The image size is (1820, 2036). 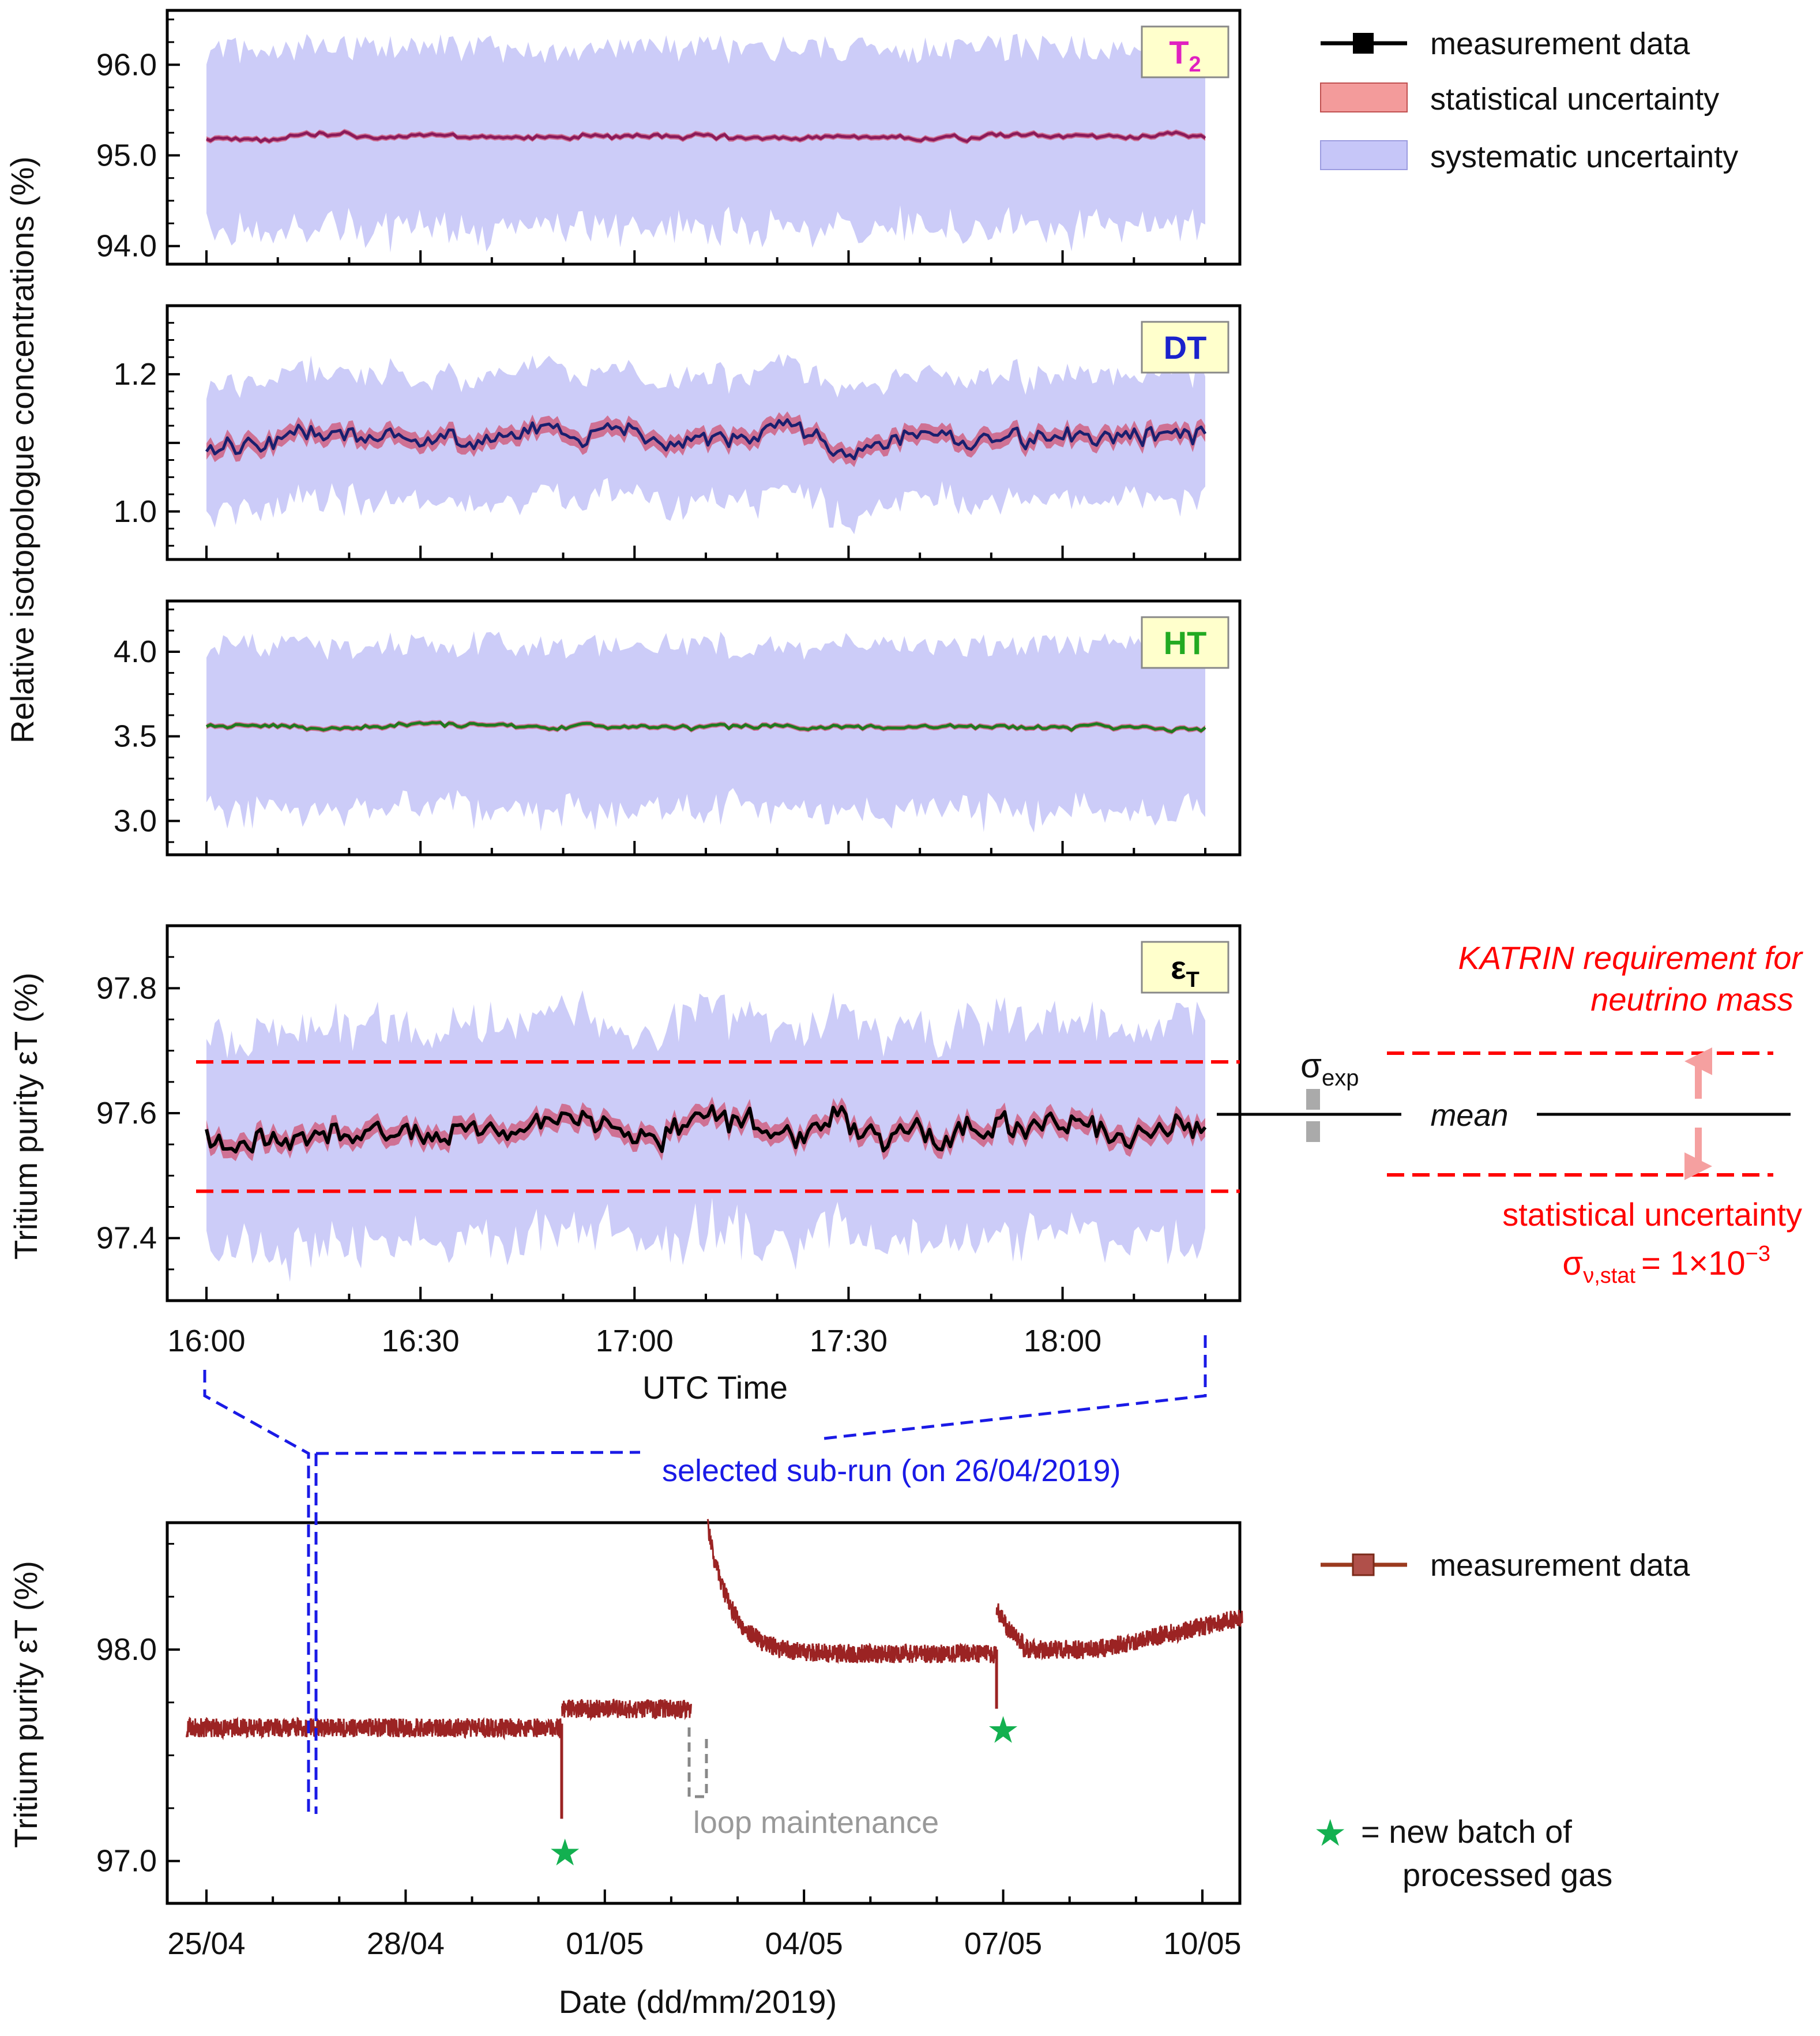 I want to click on purity-ytick-label: 97.8, so click(x=126, y=988).